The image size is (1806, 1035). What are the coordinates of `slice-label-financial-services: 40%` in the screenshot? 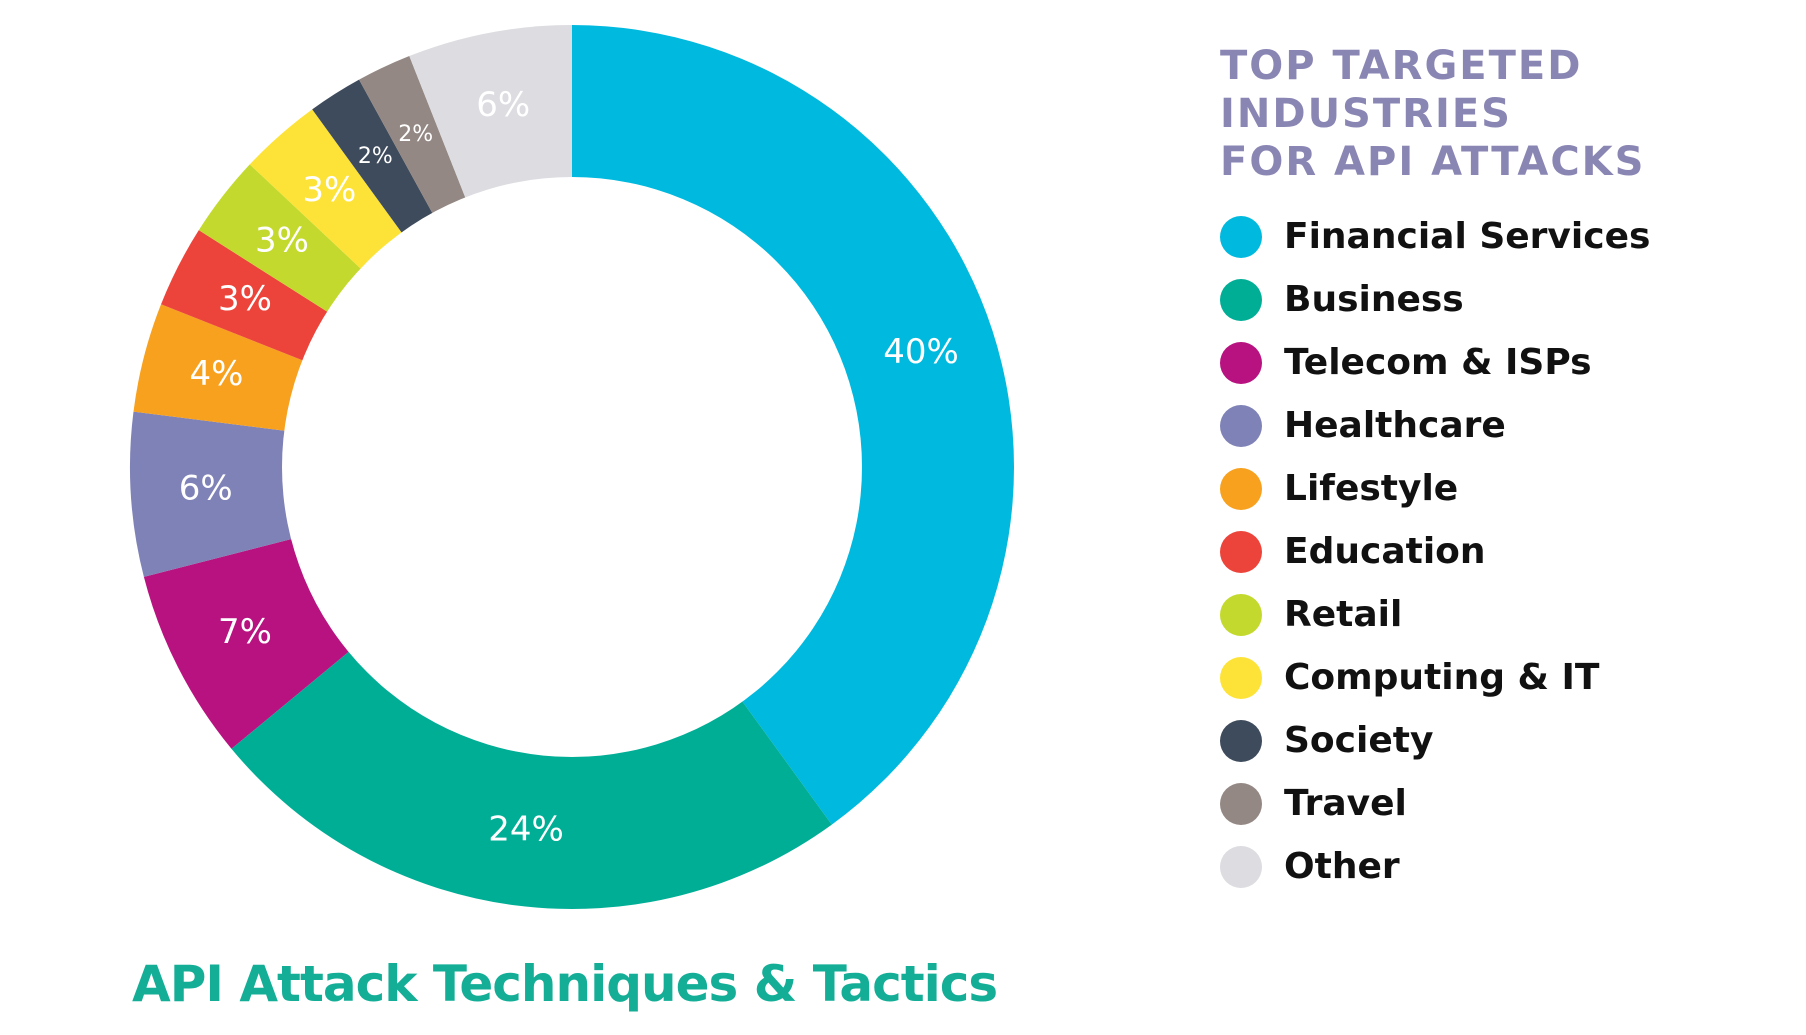 It's located at (921, 352).